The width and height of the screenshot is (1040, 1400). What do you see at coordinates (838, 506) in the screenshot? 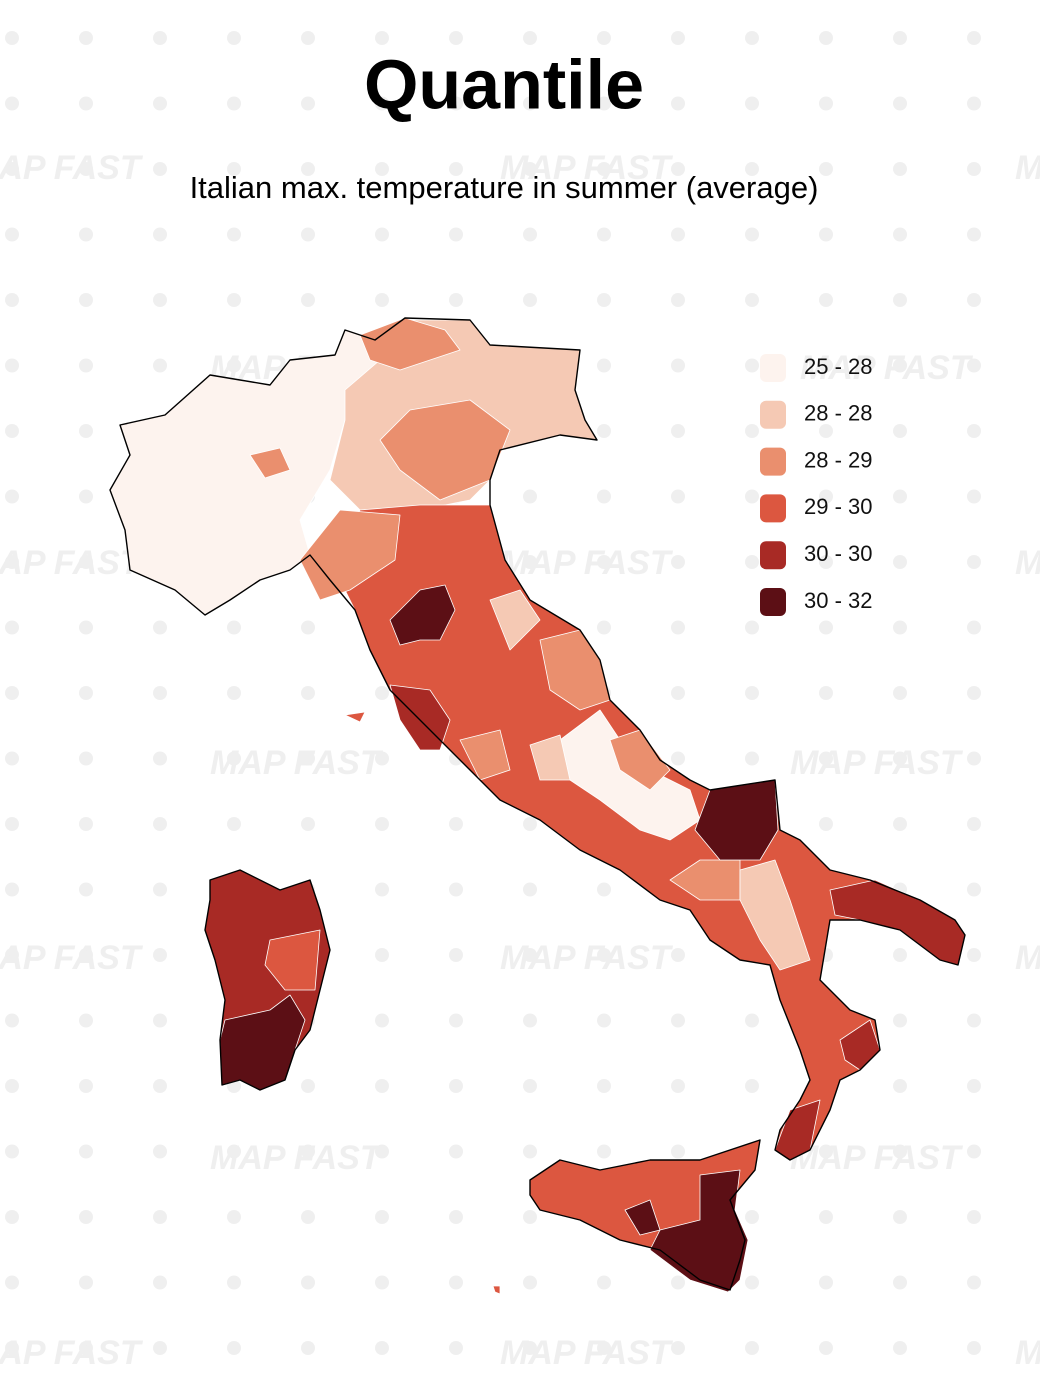
I see `legend-label: 29 - 30` at bounding box center [838, 506].